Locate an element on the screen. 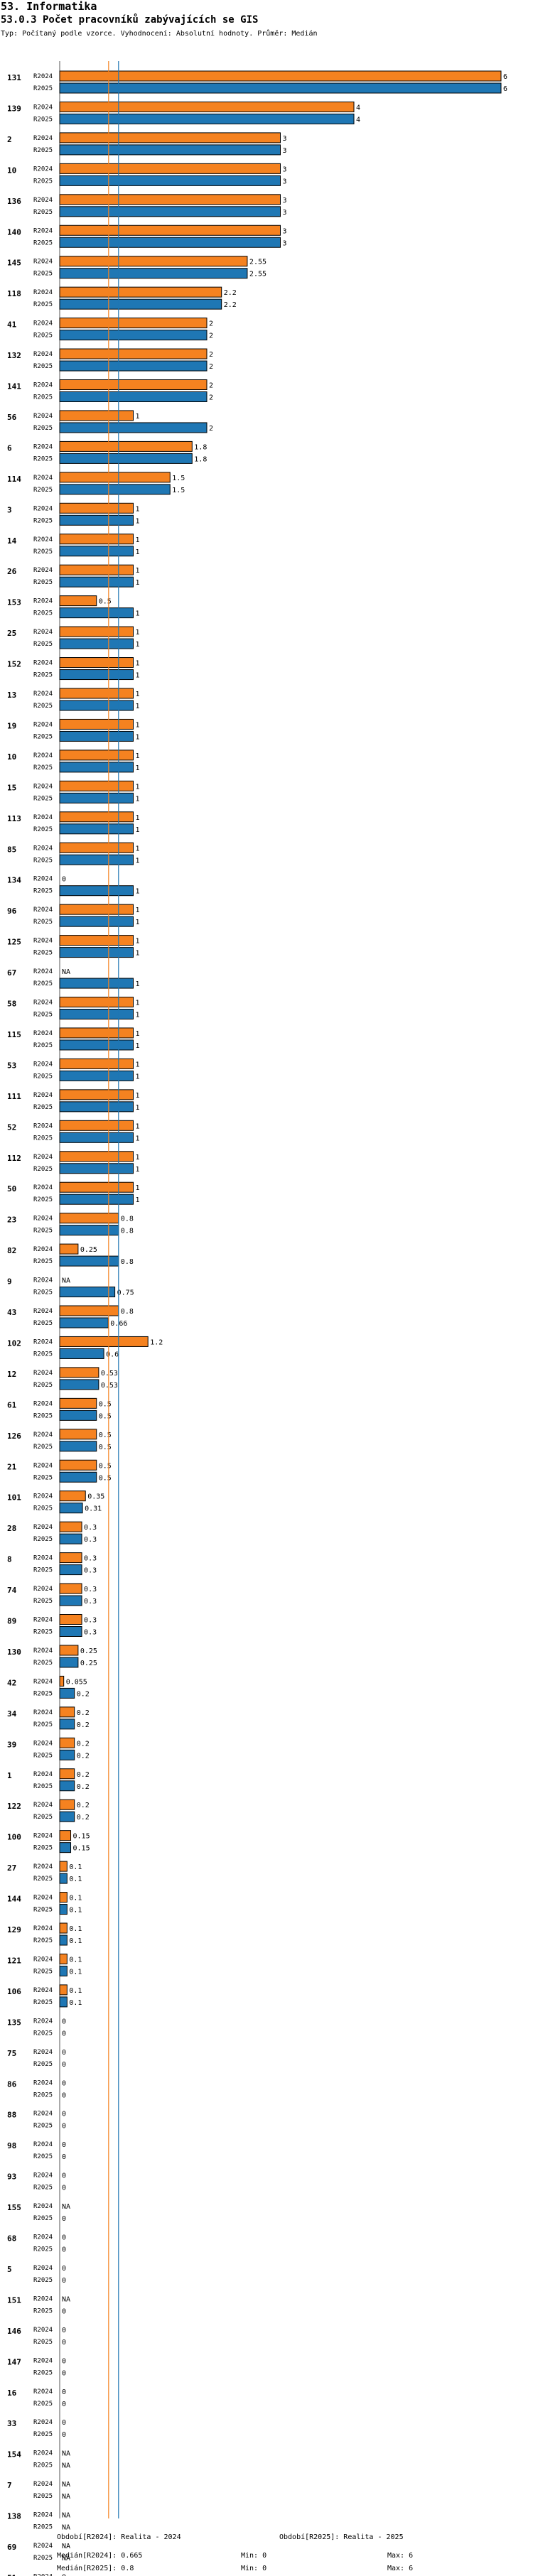 The height and width of the screenshot is (2576, 533). category-label: 138 is located at coordinates (14, 2516).